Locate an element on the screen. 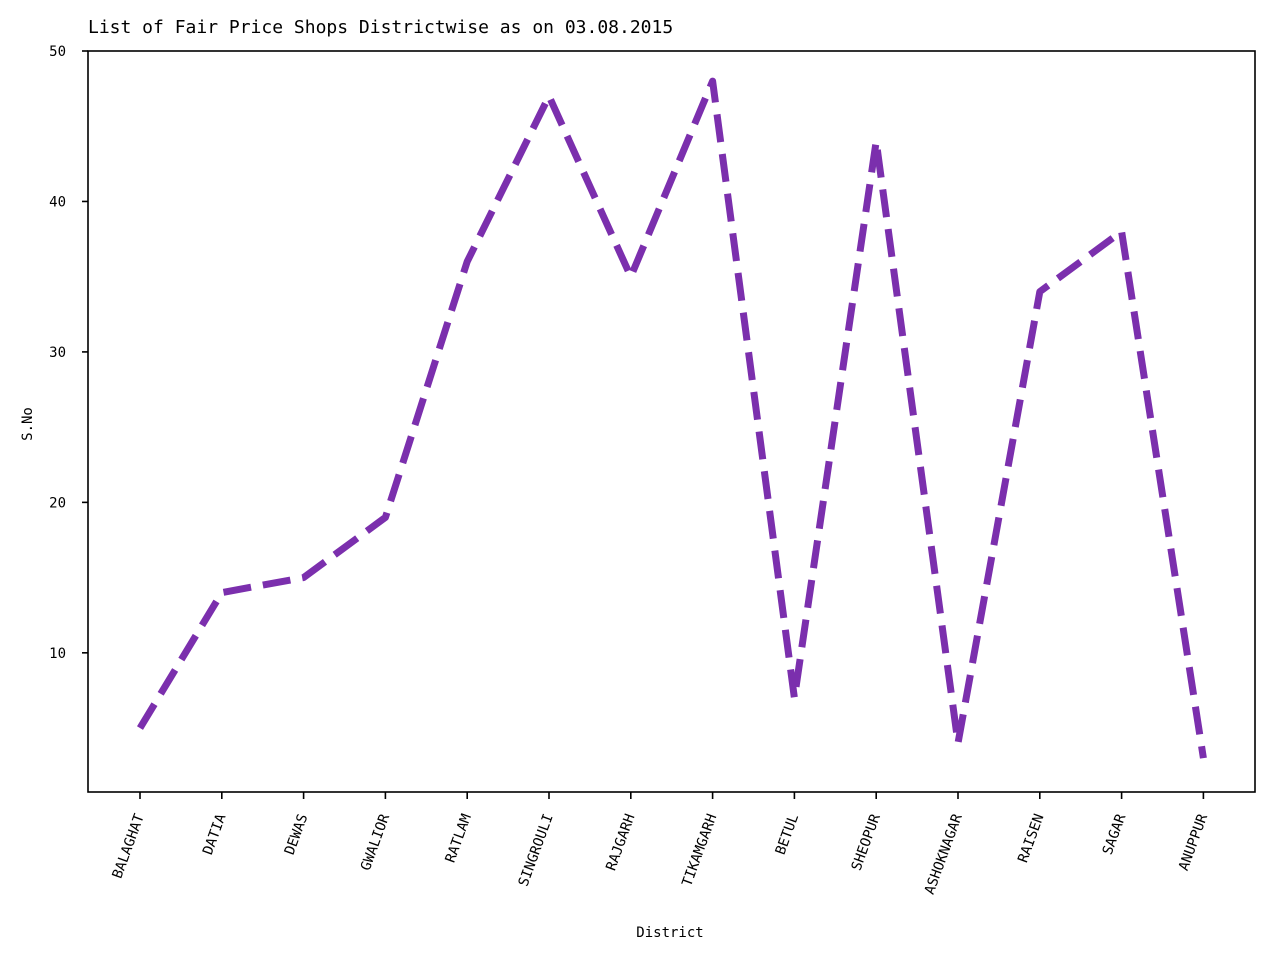 The width and height of the screenshot is (1280, 960). x-tick-label: SAGAR is located at coordinates (1115, 834).